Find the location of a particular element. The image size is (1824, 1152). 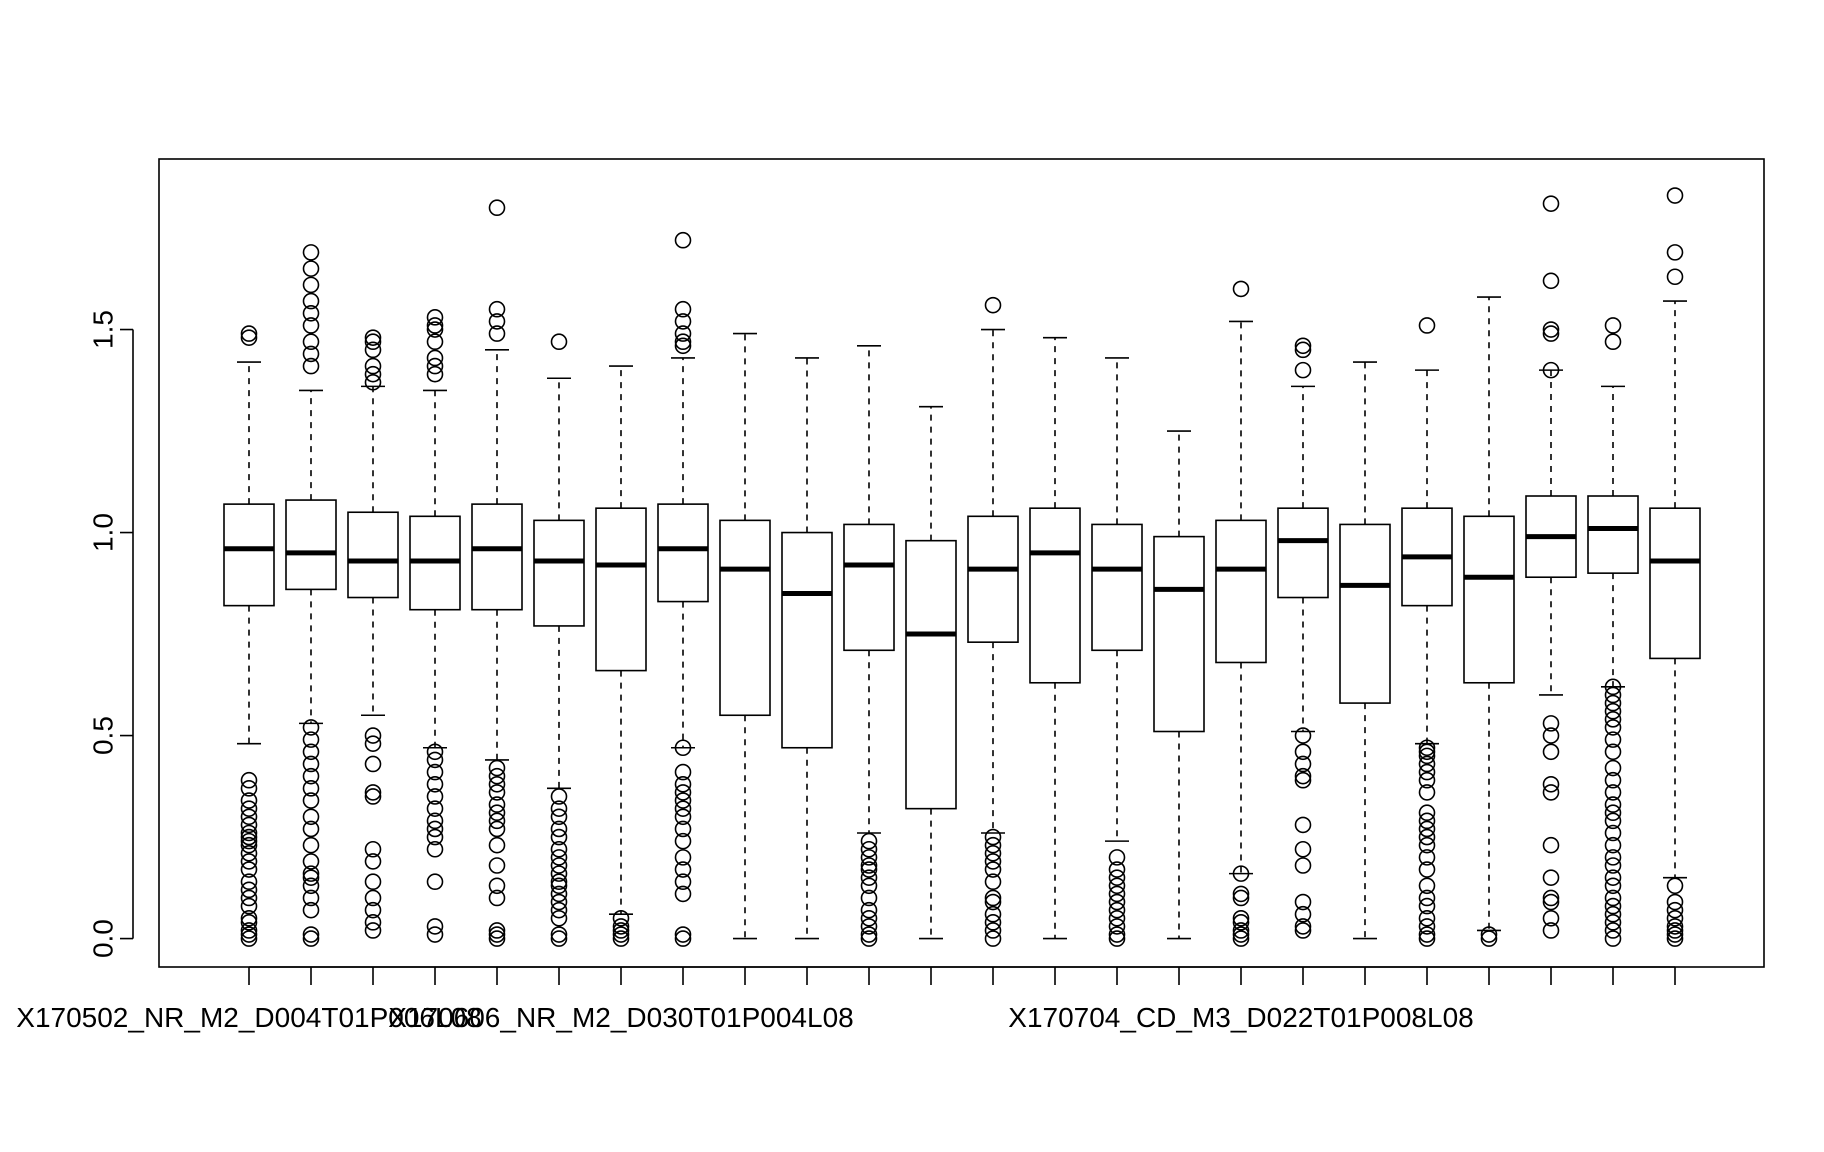

y-tick-label: 1.5 is located at coordinates (103, 329).